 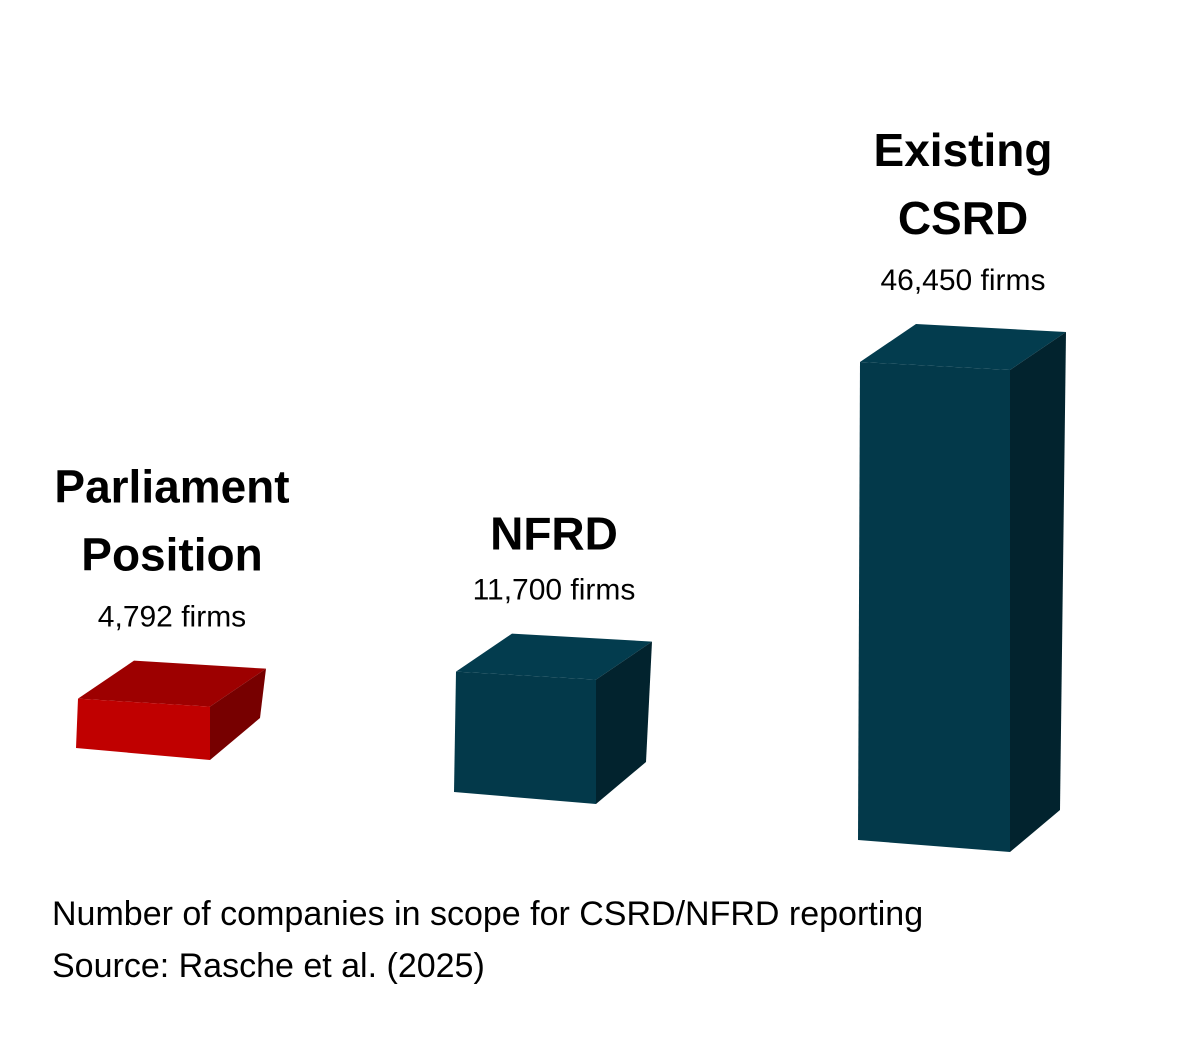 I want to click on bar-category-label-0-line2: Position, so click(x=171, y=555).